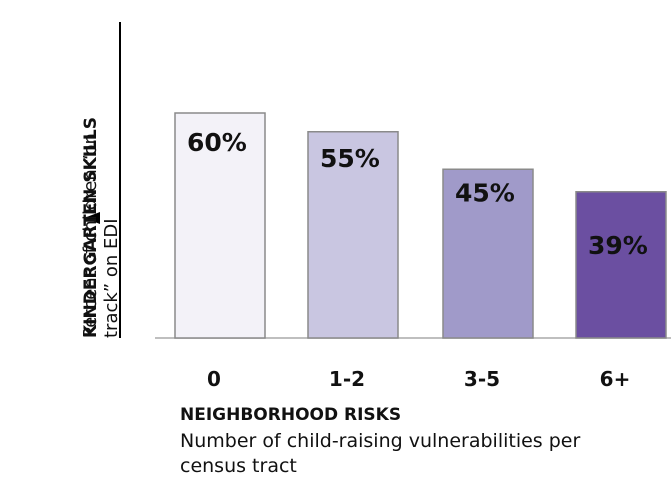 The width and height of the screenshot is (671, 480). I want to click on data-label: 39%, so click(618, 245).